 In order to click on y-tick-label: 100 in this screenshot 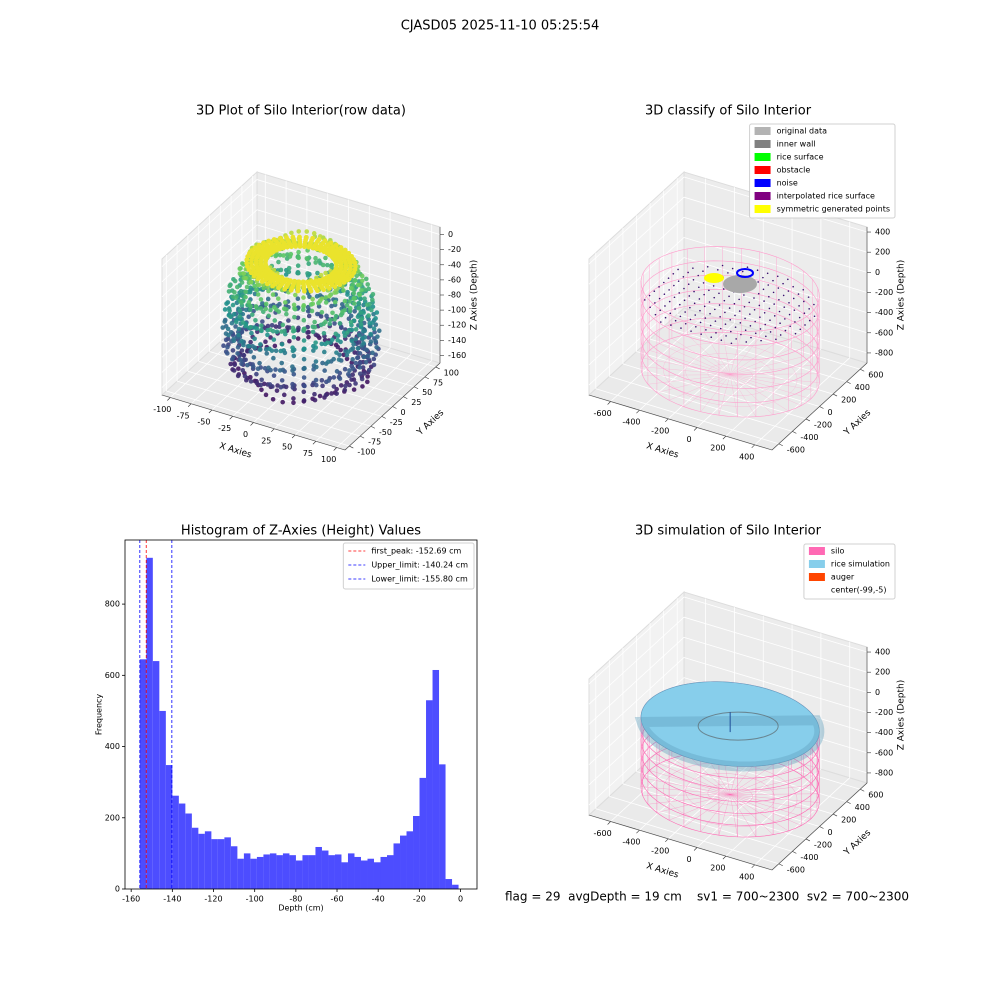, I will do `click(451, 372)`.